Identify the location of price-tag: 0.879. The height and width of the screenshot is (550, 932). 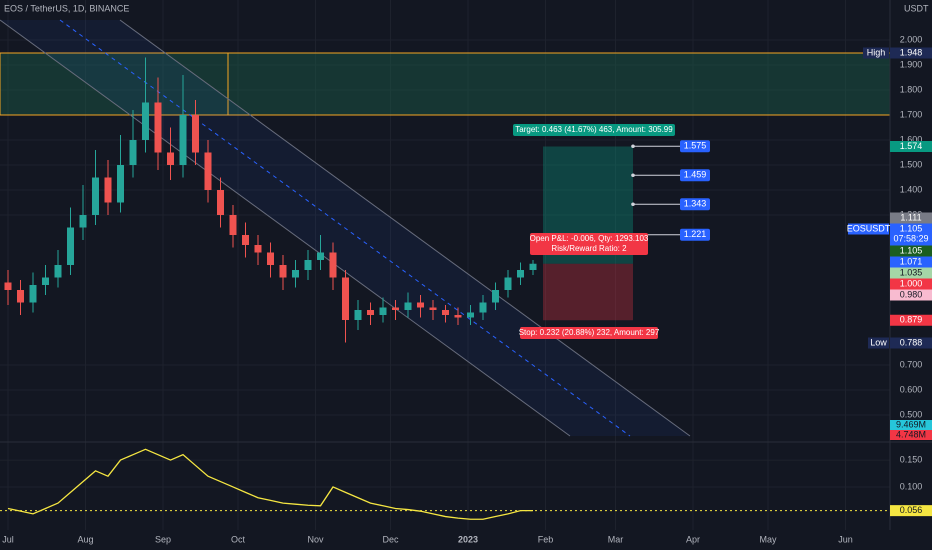
(911, 320).